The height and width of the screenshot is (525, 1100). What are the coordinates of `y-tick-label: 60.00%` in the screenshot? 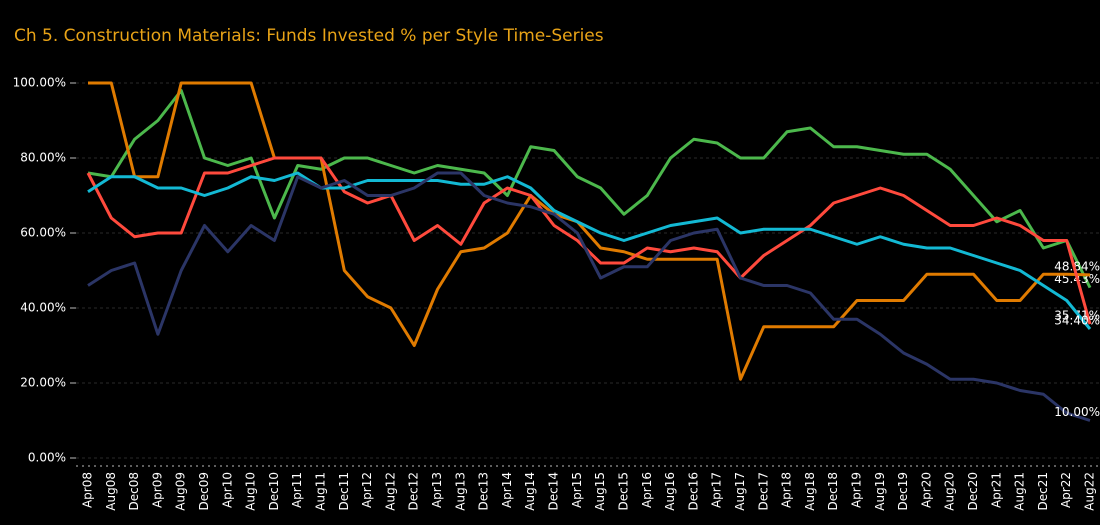 It's located at (43, 233).